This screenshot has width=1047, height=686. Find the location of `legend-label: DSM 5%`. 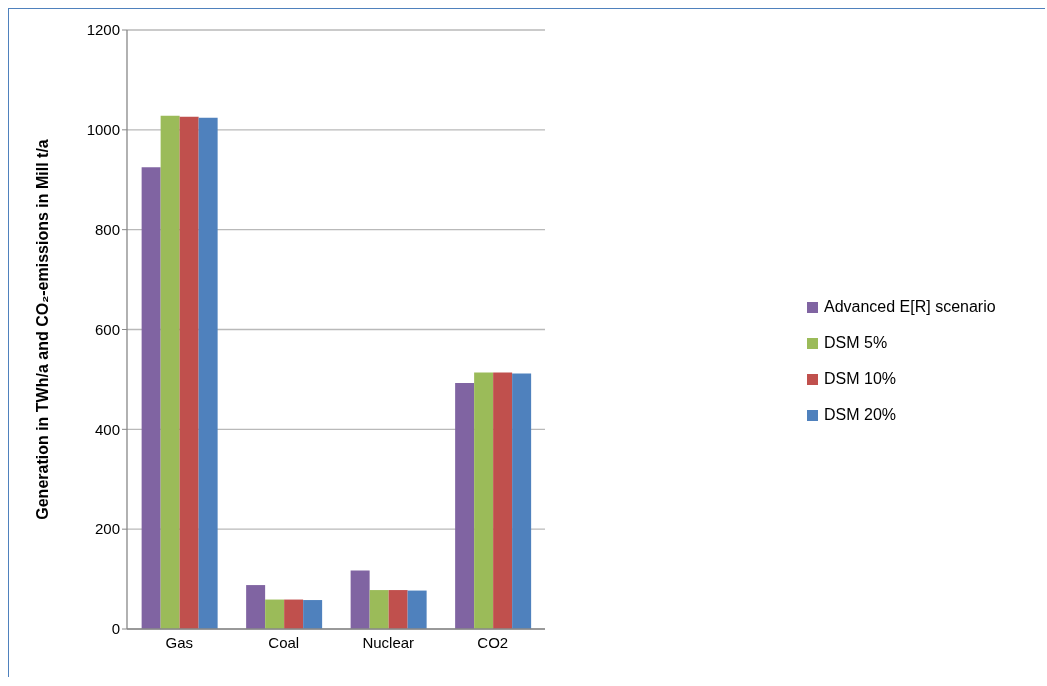

legend-label: DSM 5% is located at coordinates (856, 342).